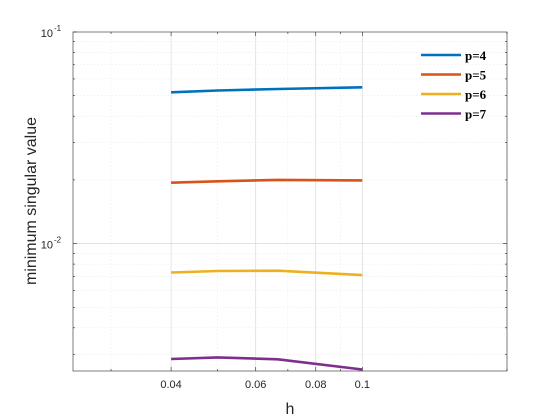 This screenshot has height=420, width=560. What do you see at coordinates (58, 240) in the screenshot?
I see `y-tick-exponent: -2` at bounding box center [58, 240].